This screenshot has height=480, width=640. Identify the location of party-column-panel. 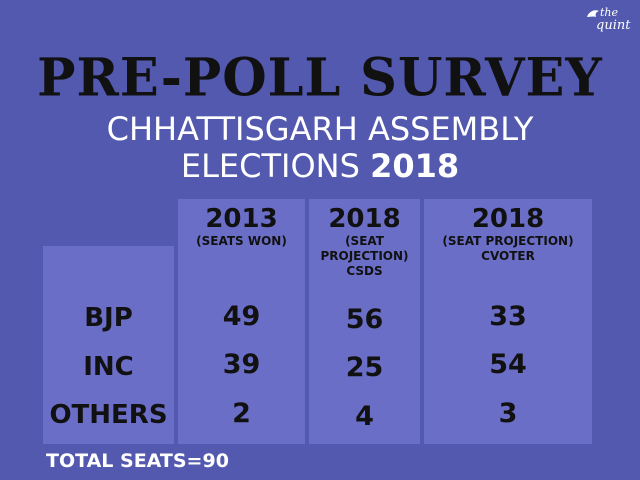
(108, 345).